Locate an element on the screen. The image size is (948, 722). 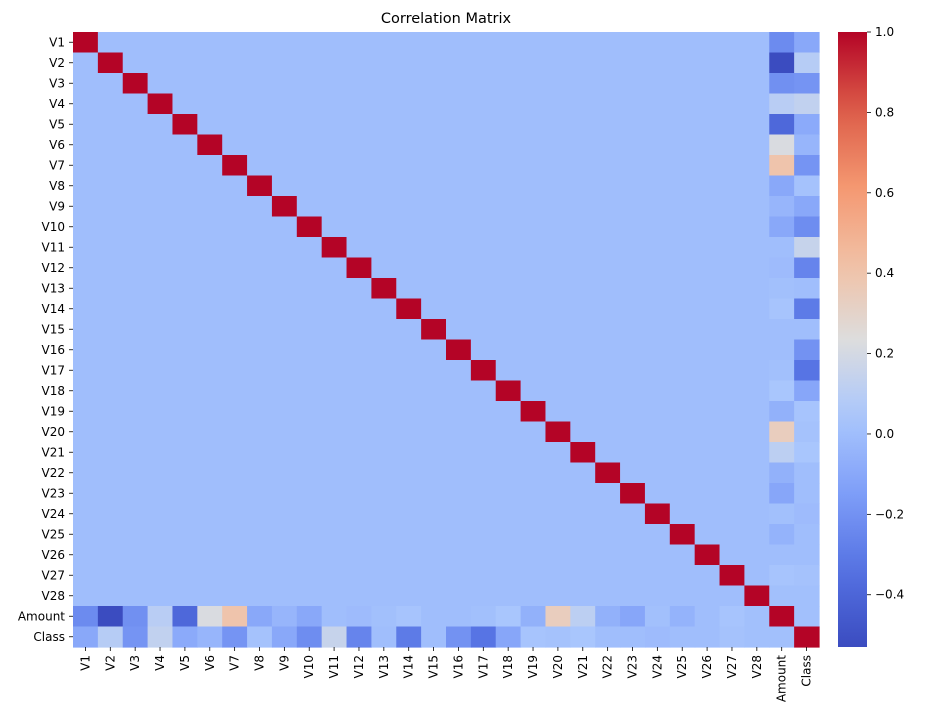
heatmap-cell-V15-V13 is located at coordinates (384, 330).